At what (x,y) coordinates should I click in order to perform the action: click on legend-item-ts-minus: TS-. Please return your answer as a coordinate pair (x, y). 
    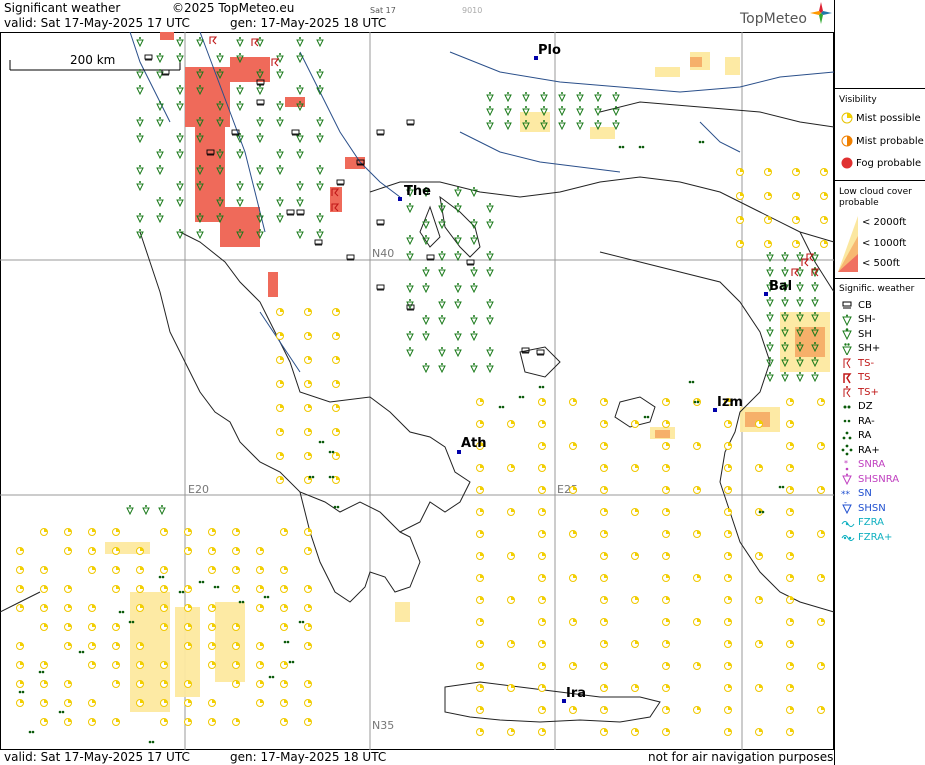
    Looking at the image, I should click on (857, 363).